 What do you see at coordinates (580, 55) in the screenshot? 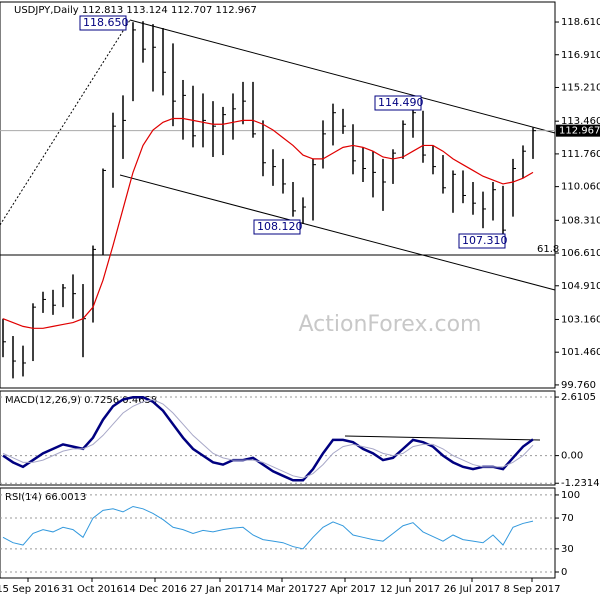
I see `y-tick-label: 116.910` at bounding box center [580, 55].